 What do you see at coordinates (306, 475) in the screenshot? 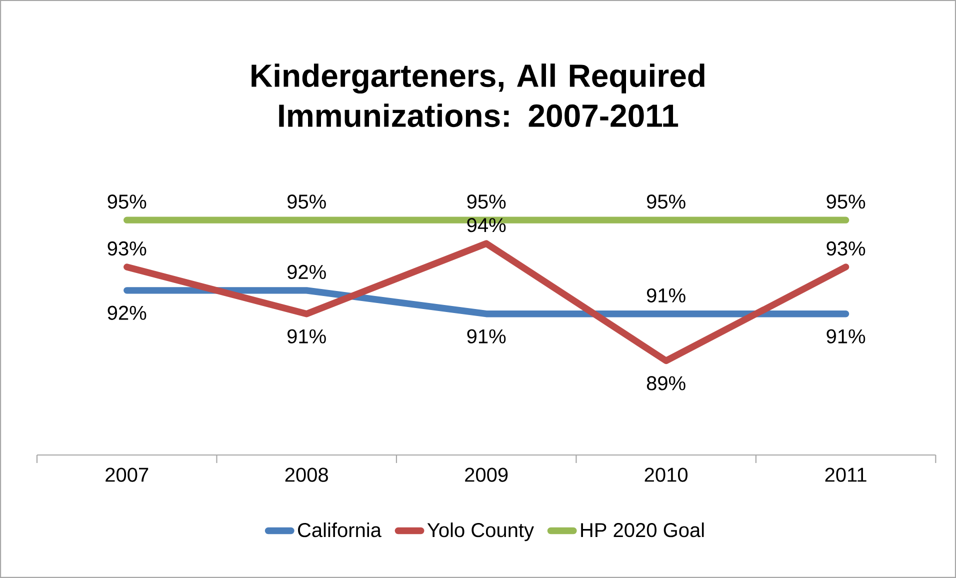
I see `x-tick-label: 2008` at bounding box center [306, 475].